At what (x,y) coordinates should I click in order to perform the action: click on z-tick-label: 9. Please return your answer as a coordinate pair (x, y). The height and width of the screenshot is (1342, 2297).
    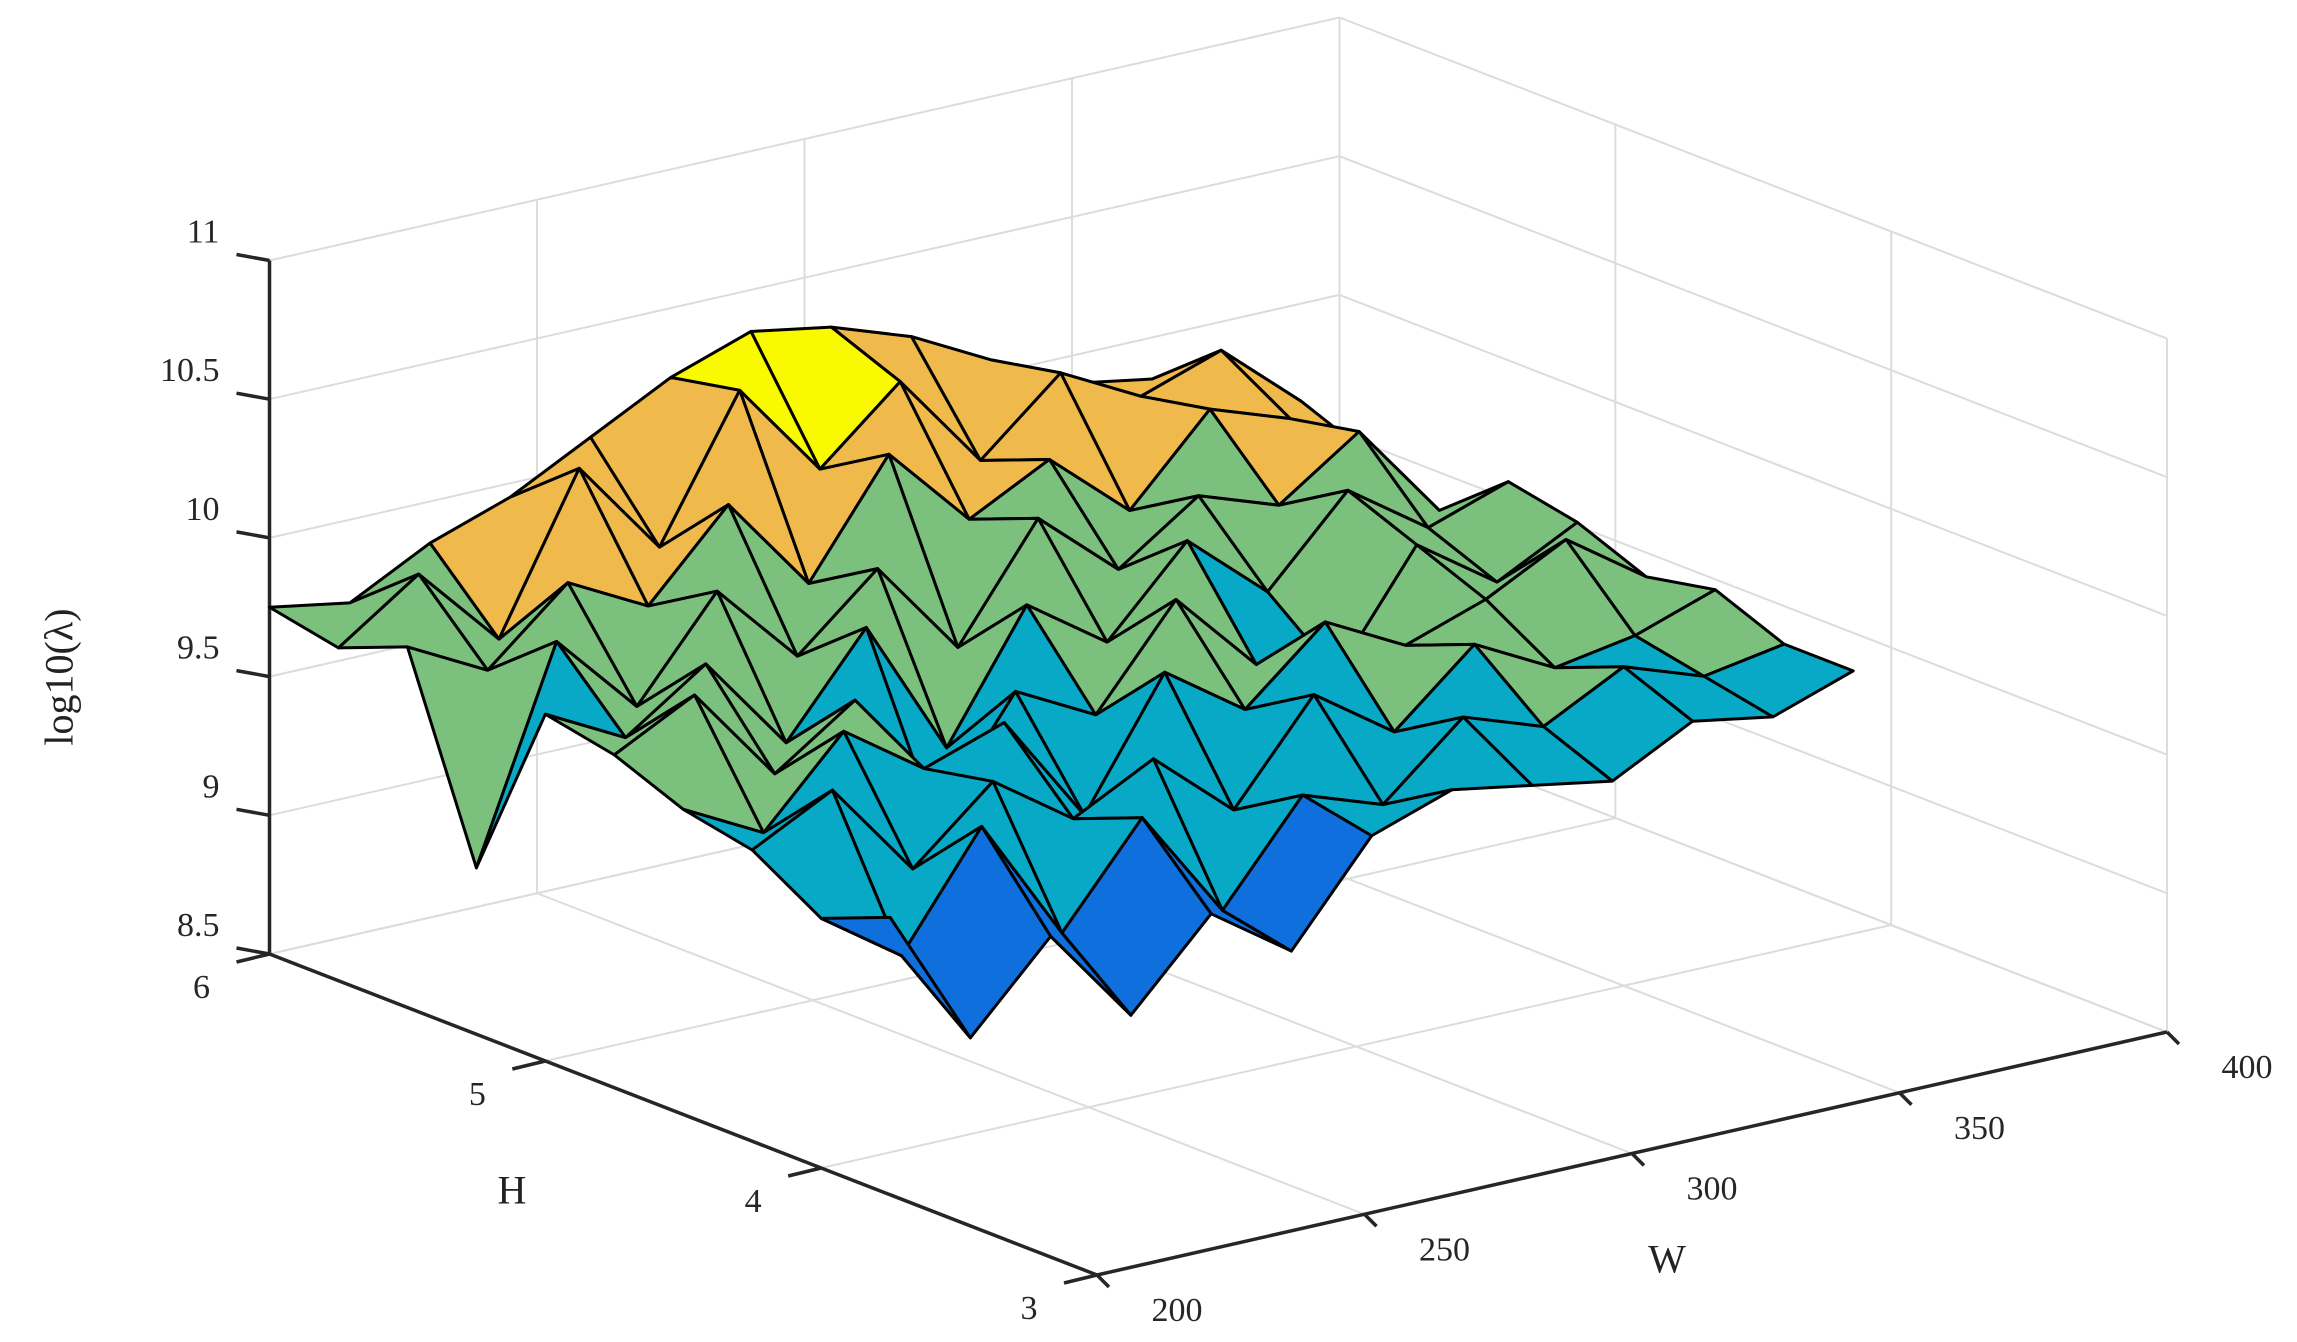
    Looking at the image, I should click on (211, 786).